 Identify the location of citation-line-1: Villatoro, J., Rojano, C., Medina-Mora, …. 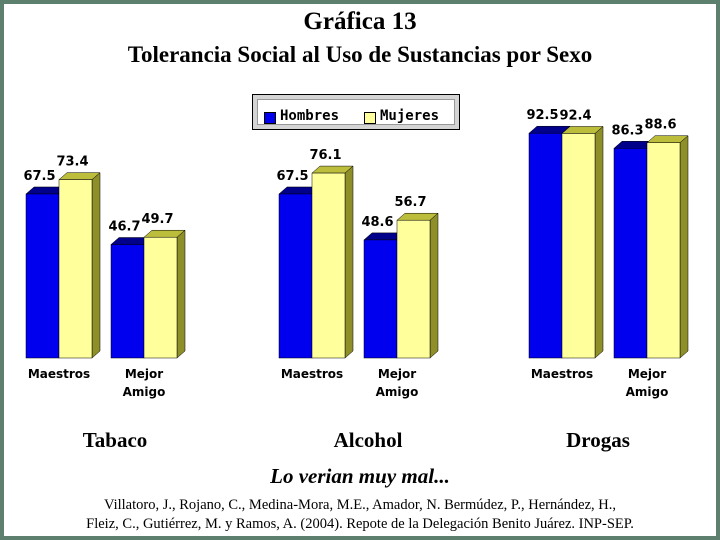
(360, 505).